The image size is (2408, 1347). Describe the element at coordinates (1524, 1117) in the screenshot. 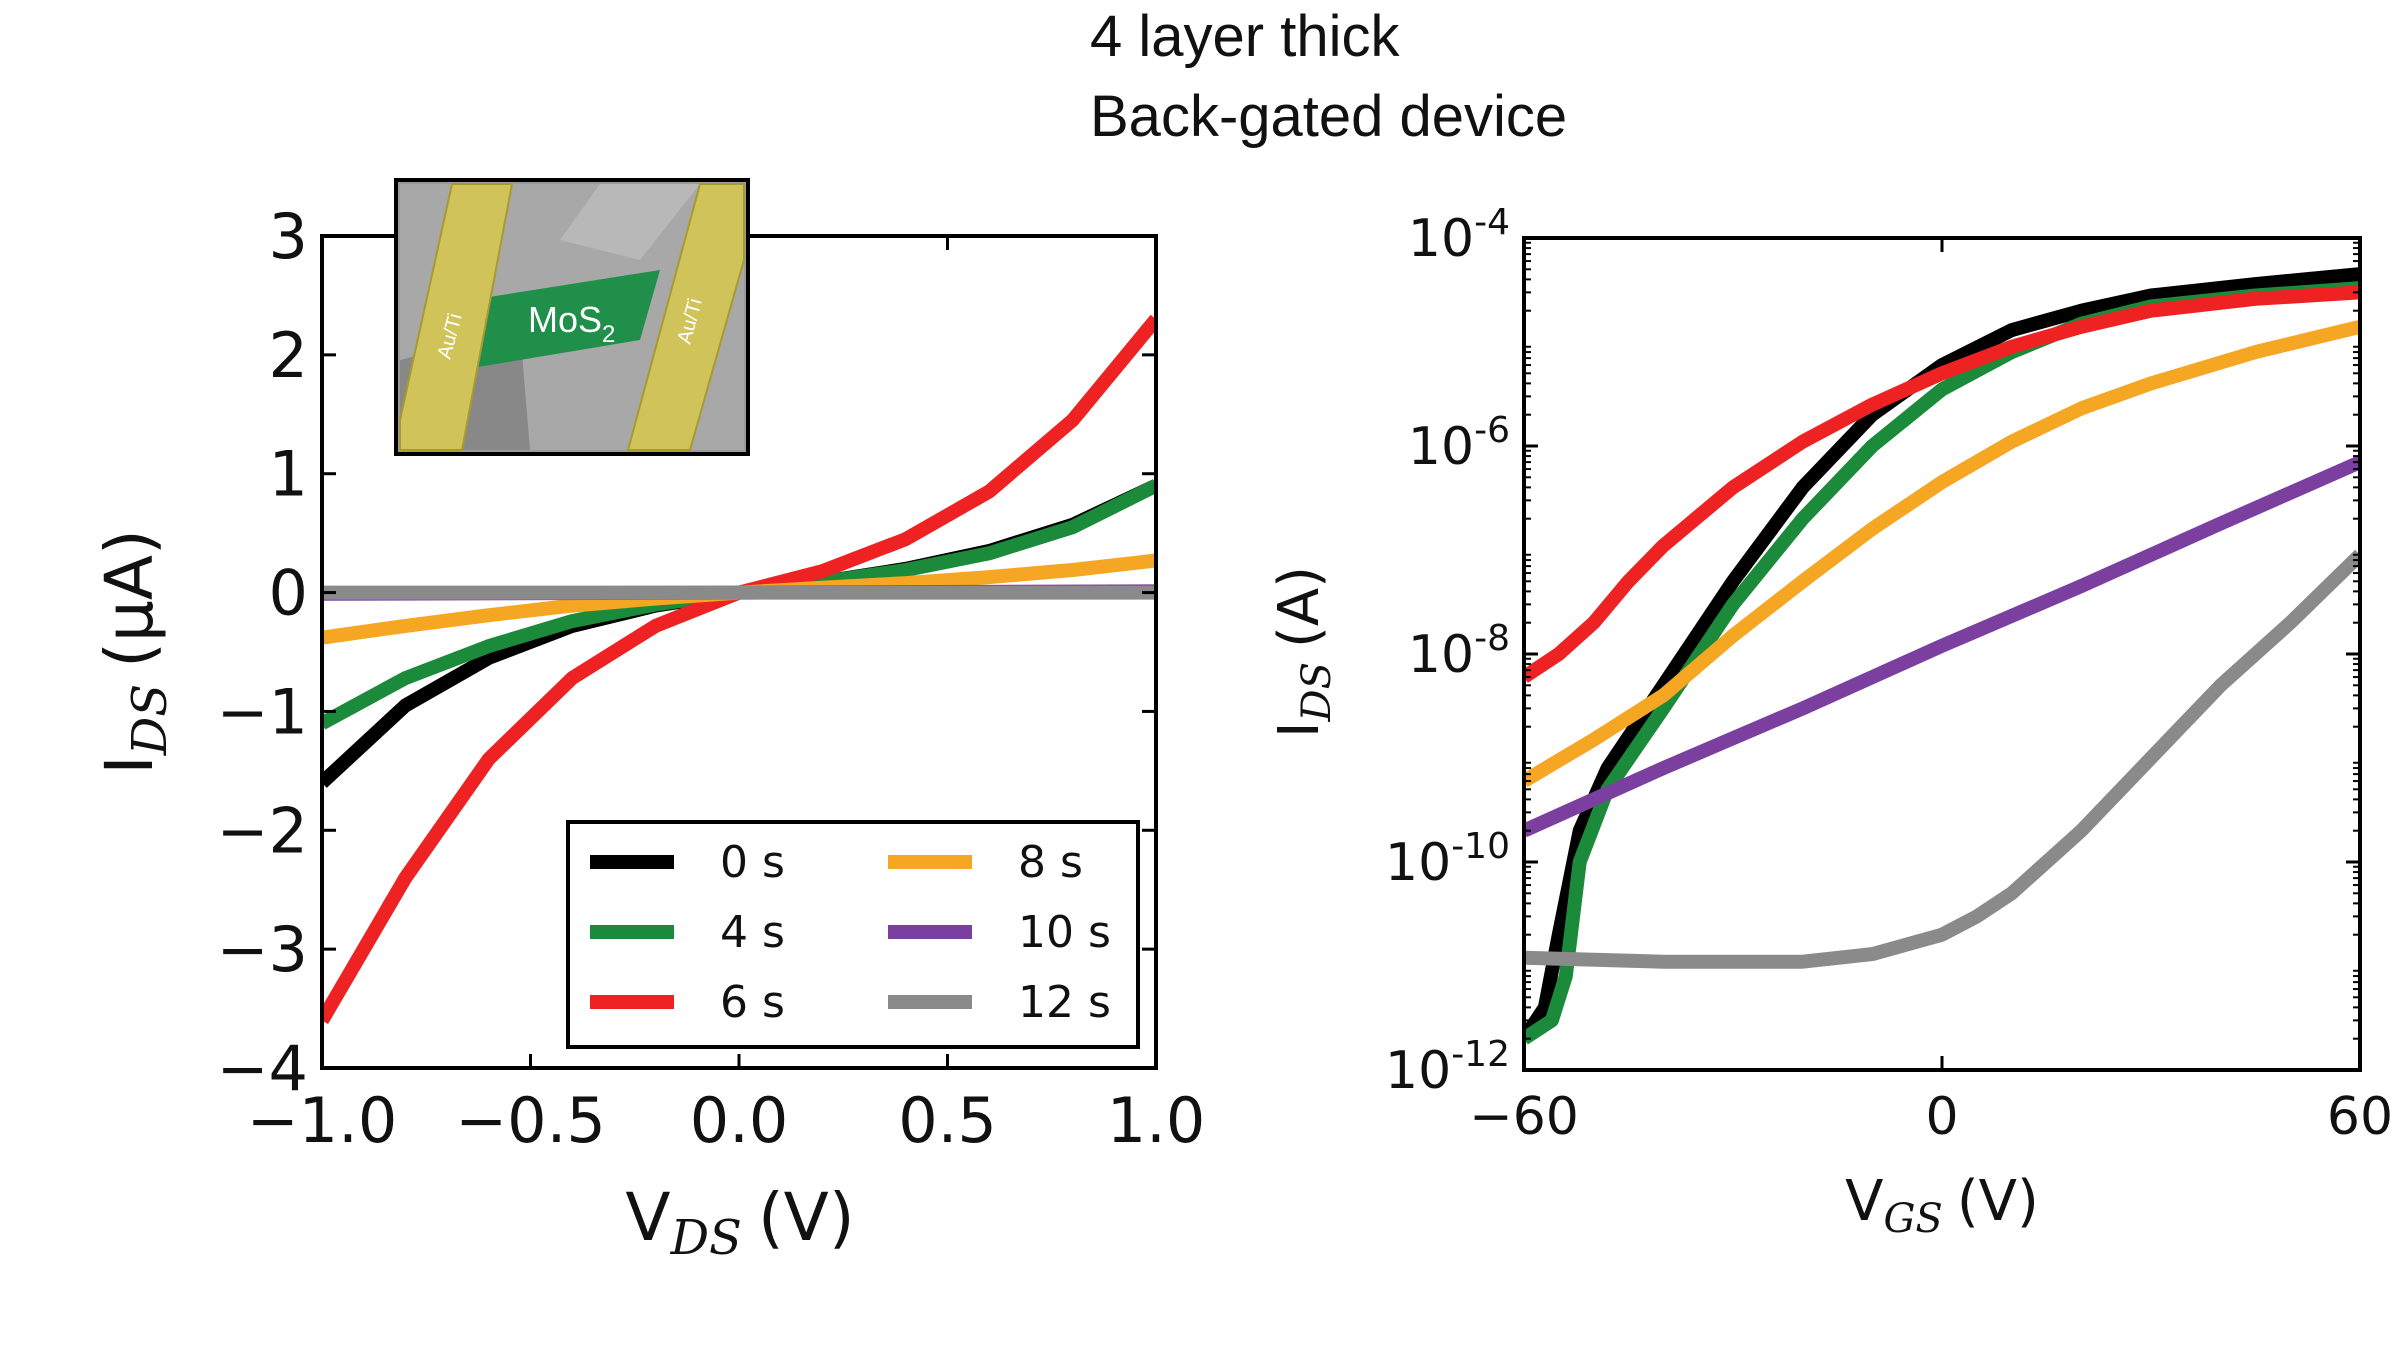

I see `transfer-x-tick-label: −60` at that location.